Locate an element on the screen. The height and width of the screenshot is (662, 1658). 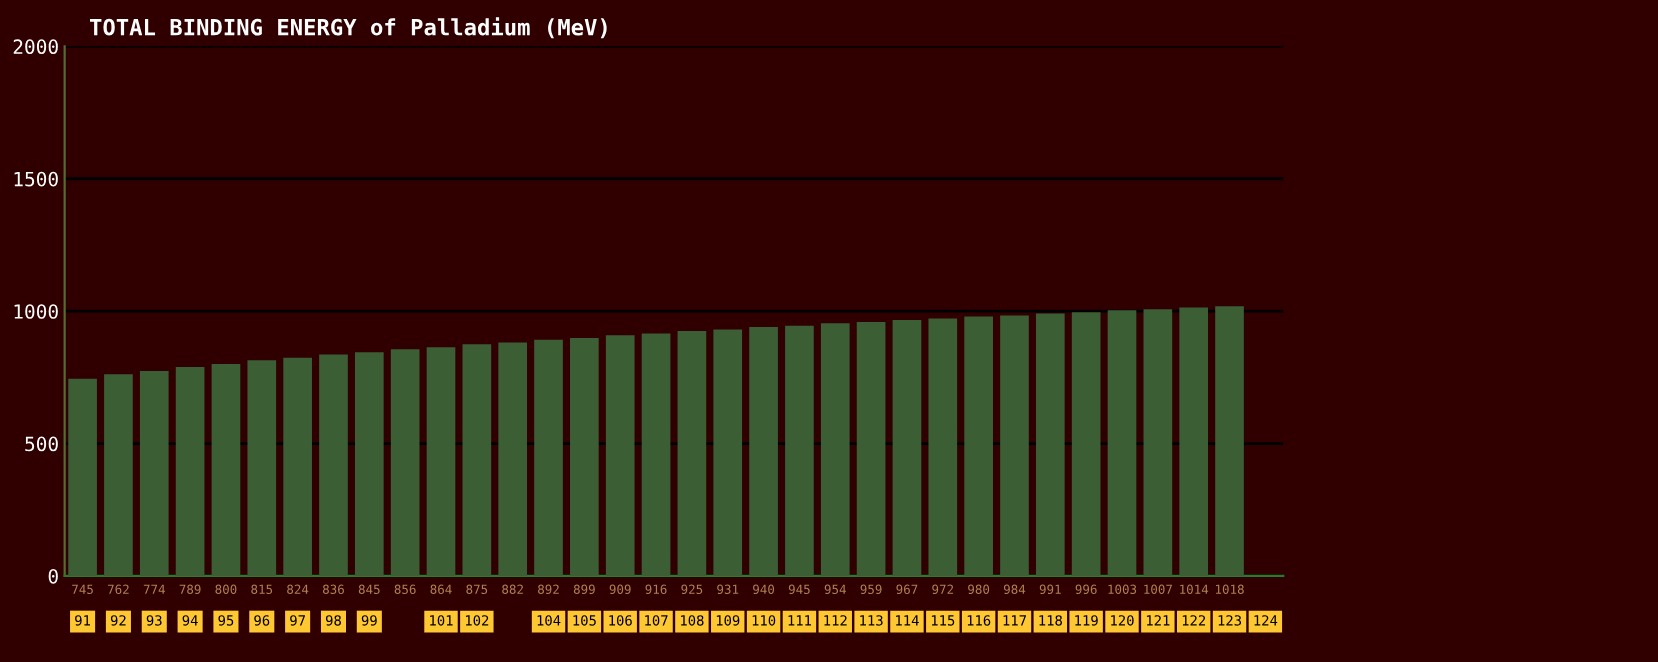
y-tick-label: 500 is located at coordinates (41, 444).